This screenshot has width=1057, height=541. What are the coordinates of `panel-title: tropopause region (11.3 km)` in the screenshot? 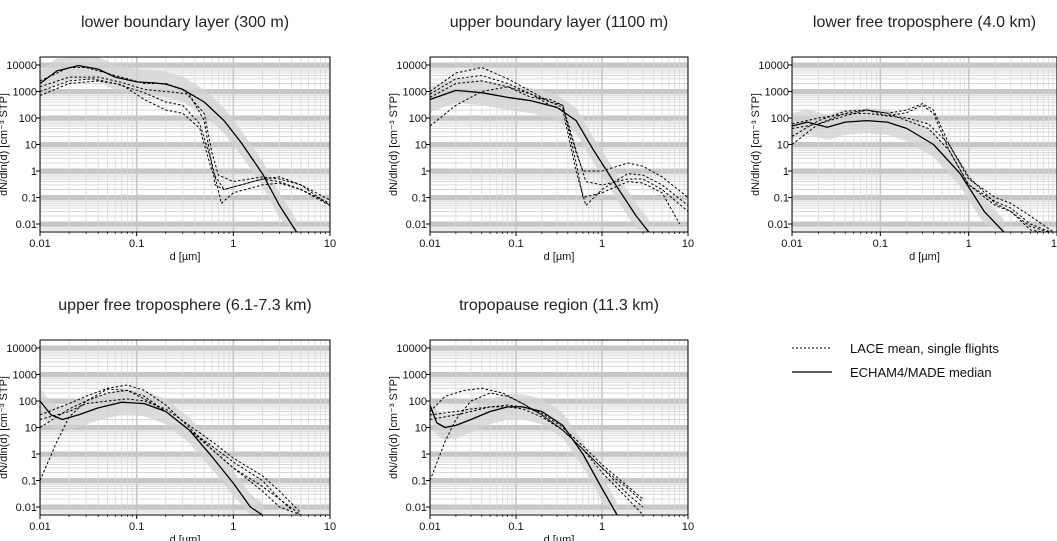 It's located at (559, 305).